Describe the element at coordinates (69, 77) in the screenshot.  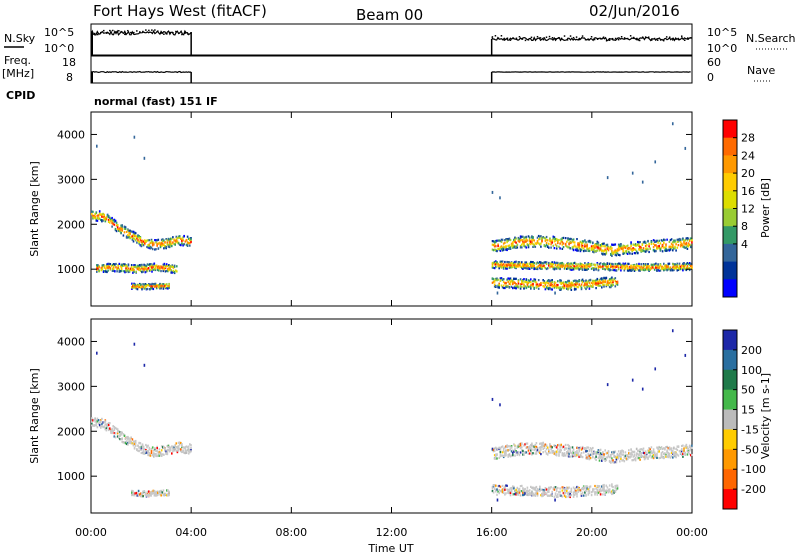
I see `freq-left-tick-bottom: 8` at that location.